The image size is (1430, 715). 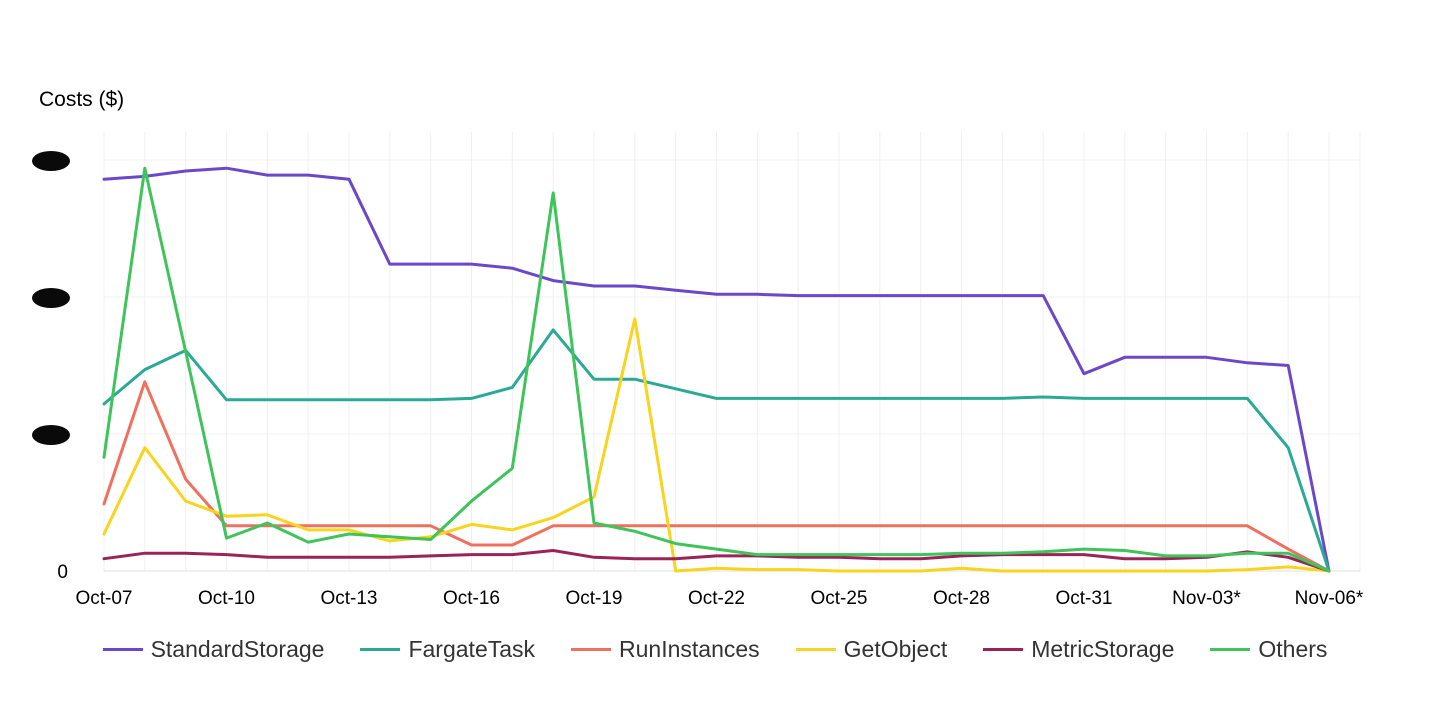 What do you see at coordinates (1293, 649) in the screenshot?
I see `legend-label: Others` at bounding box center [1293, 649].